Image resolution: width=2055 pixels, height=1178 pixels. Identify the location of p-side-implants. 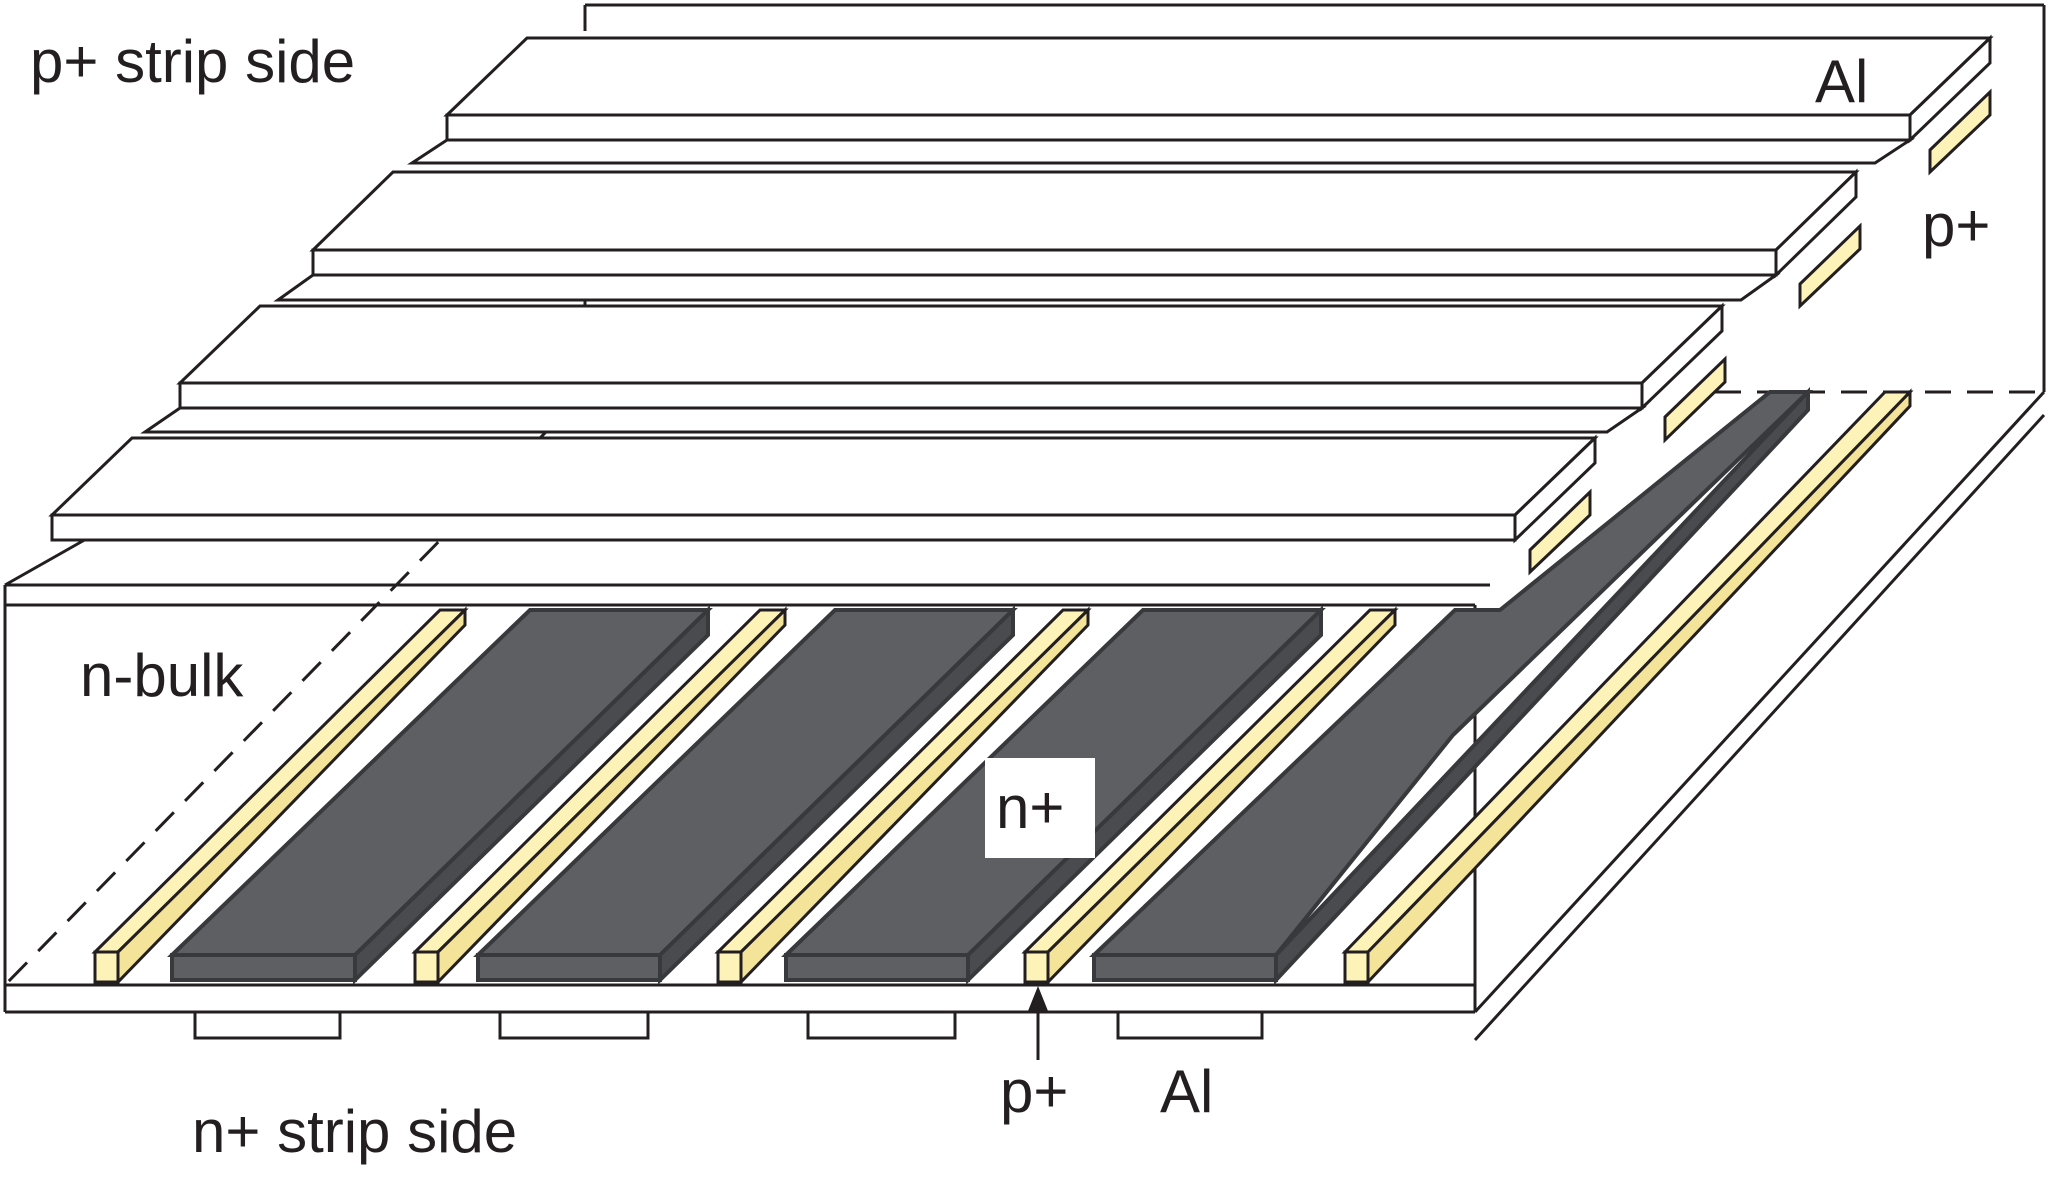
(1760, 332).